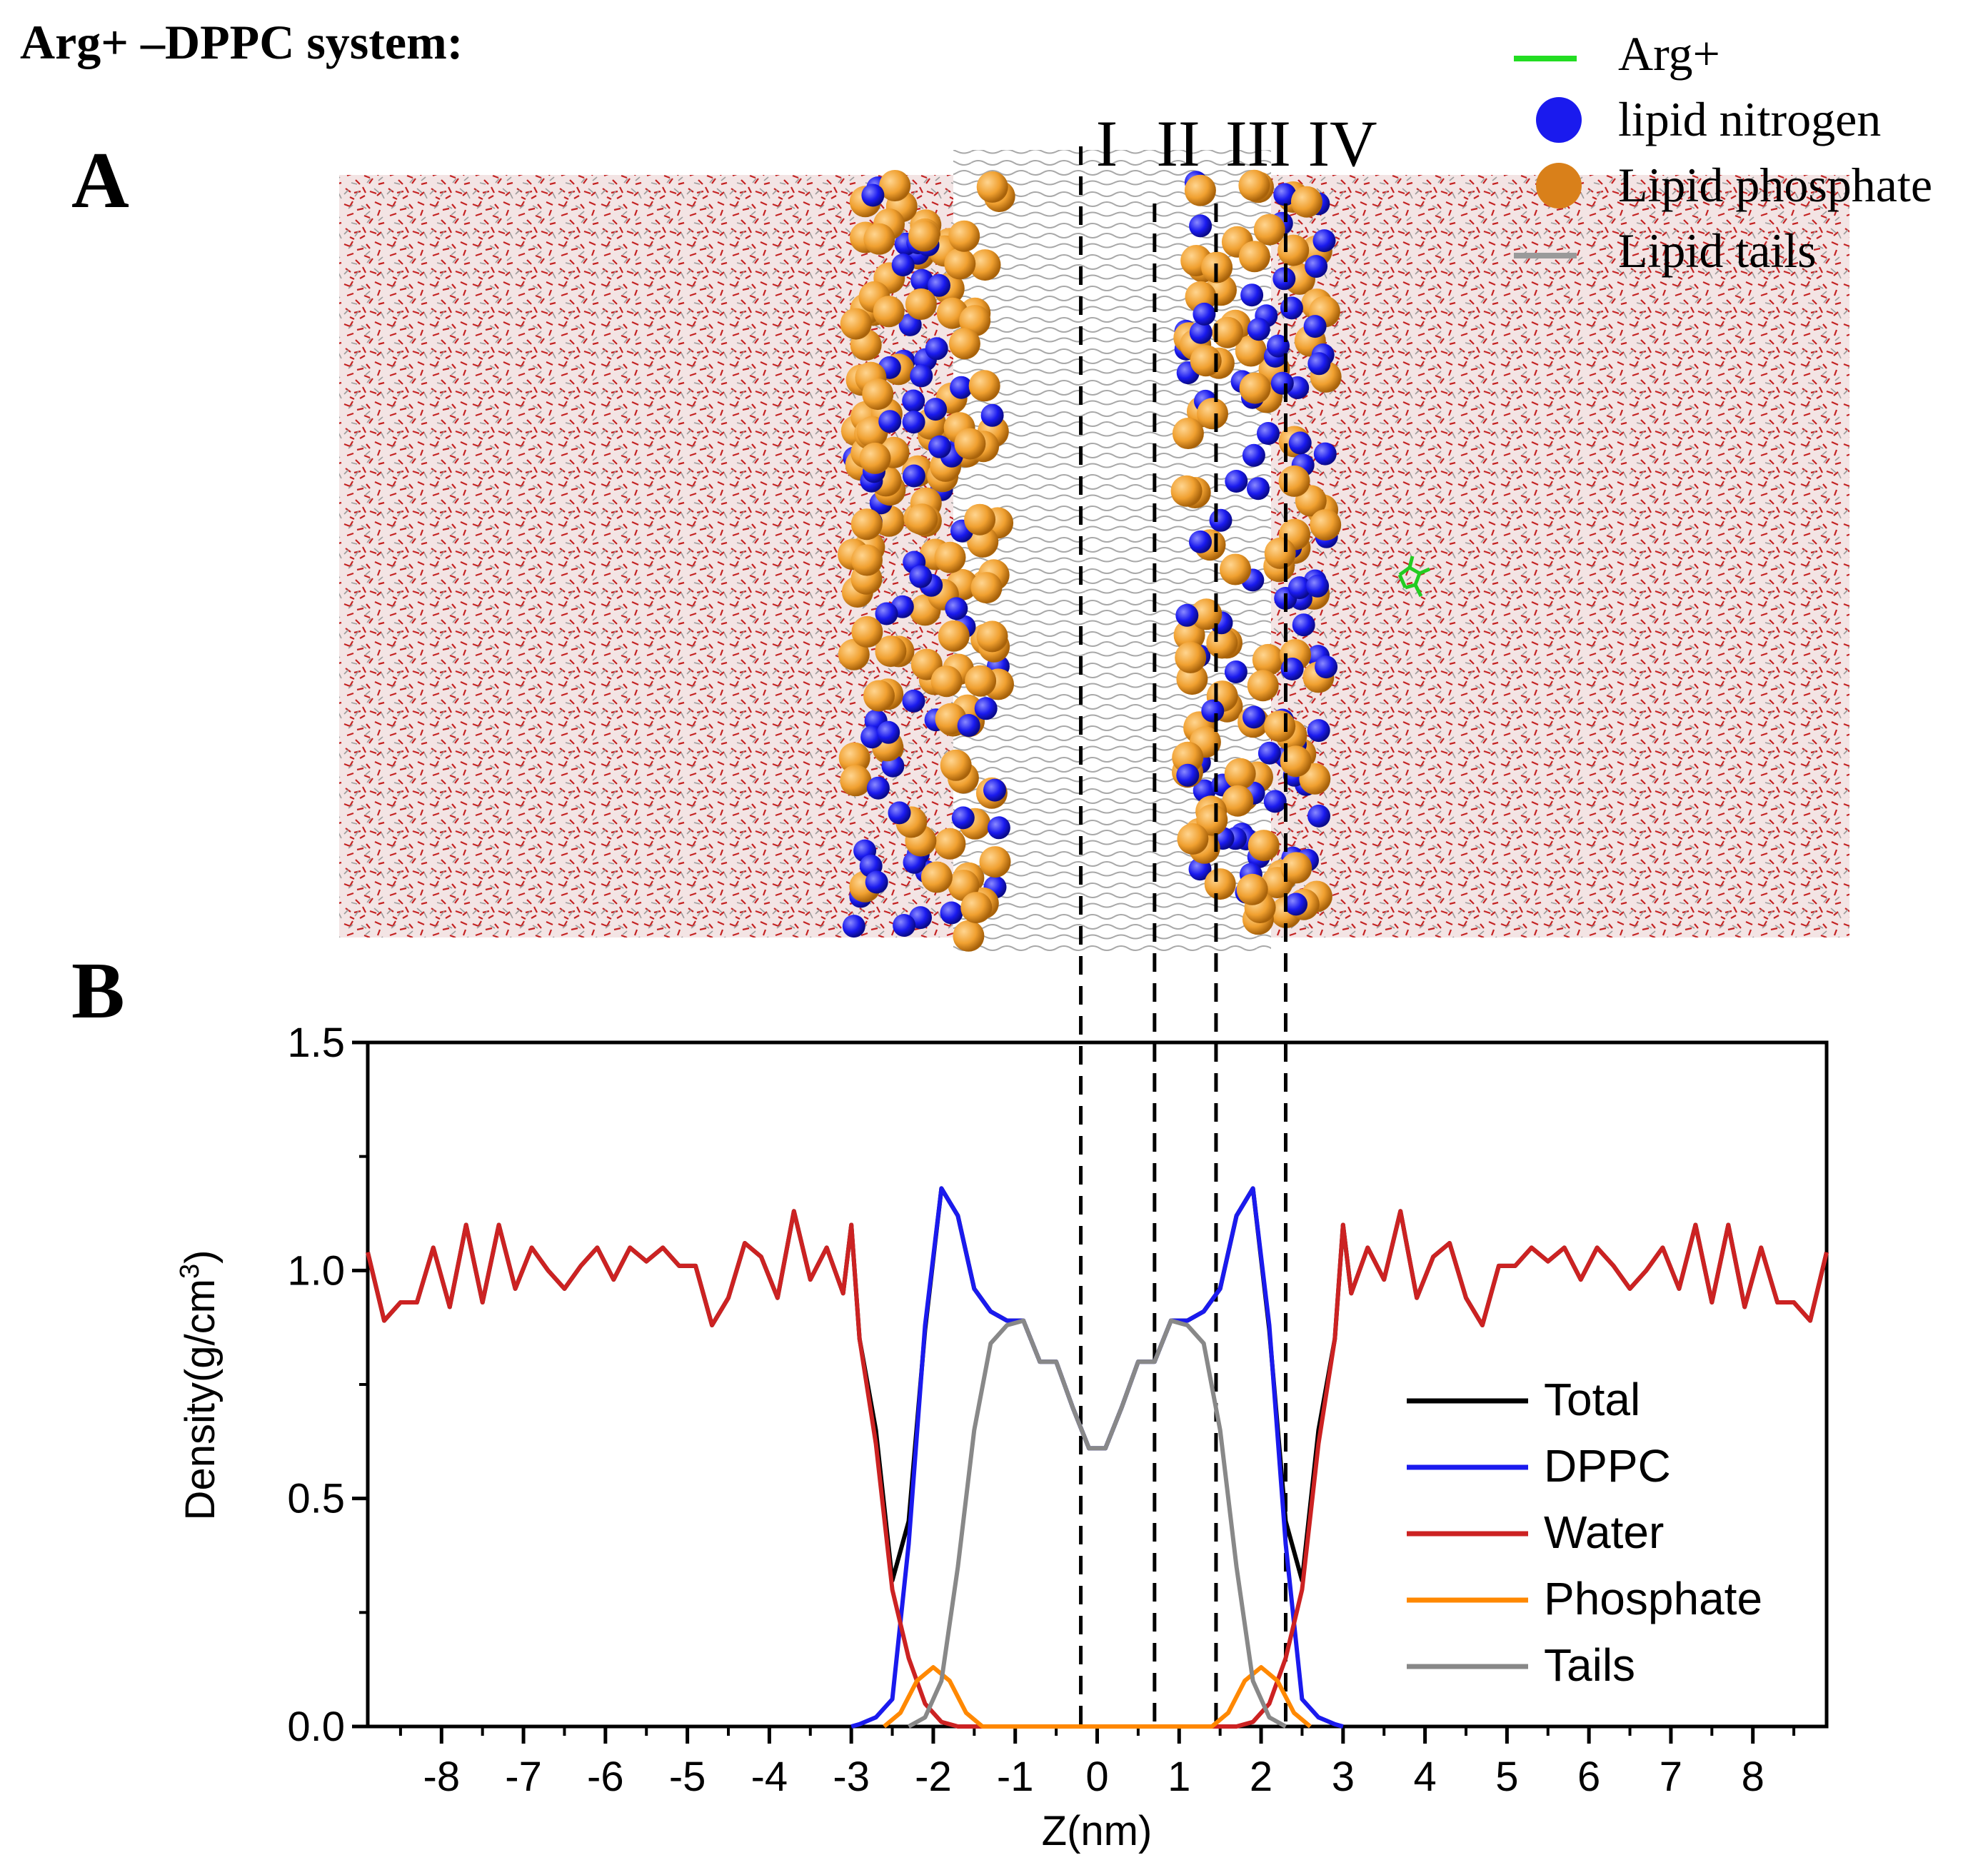 The height and width of the screenshot is (1870, 1988). What do you see at coordinates (1653, 1598) in the screenshot?
I see `legend-label-phosphate: Phosphate` at bounding box center [1653, 1598].